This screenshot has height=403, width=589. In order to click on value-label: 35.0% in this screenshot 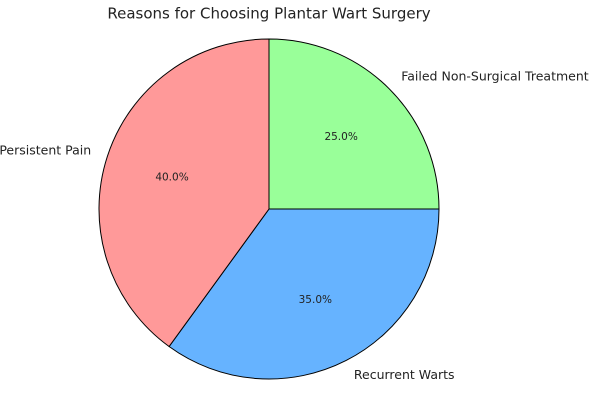, I will do `click(315, 300)`.